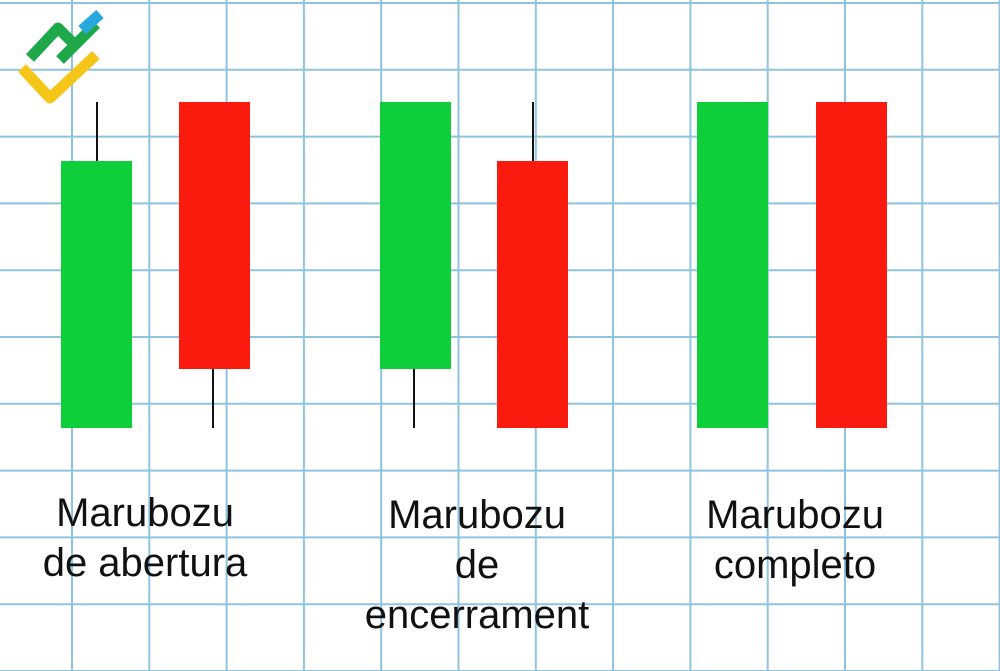 This screenshot has height=671, width=1000. What do you see at coordinates (795, 540) in the screenshot?
I see `caption-3: Marubozu completo` at bounding box center [795, 540].